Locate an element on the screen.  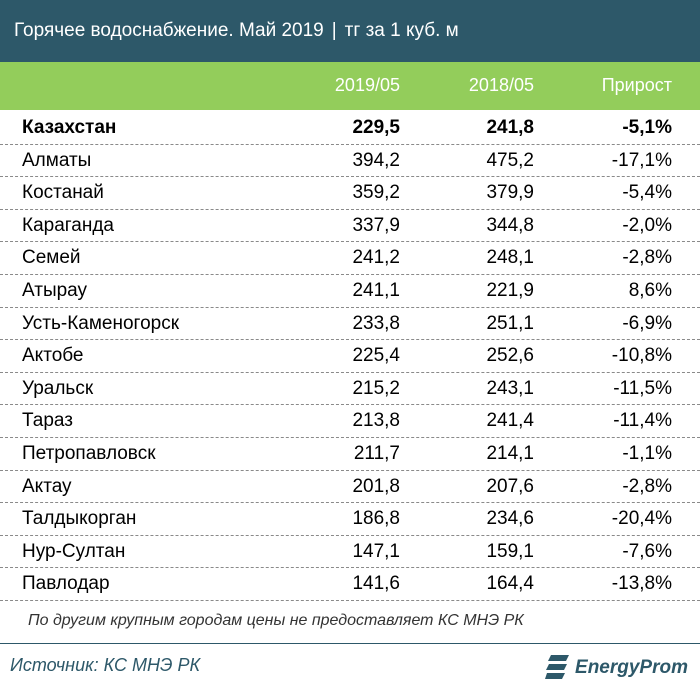
row-growth: -1,1% is located at coordinates (647, 453).